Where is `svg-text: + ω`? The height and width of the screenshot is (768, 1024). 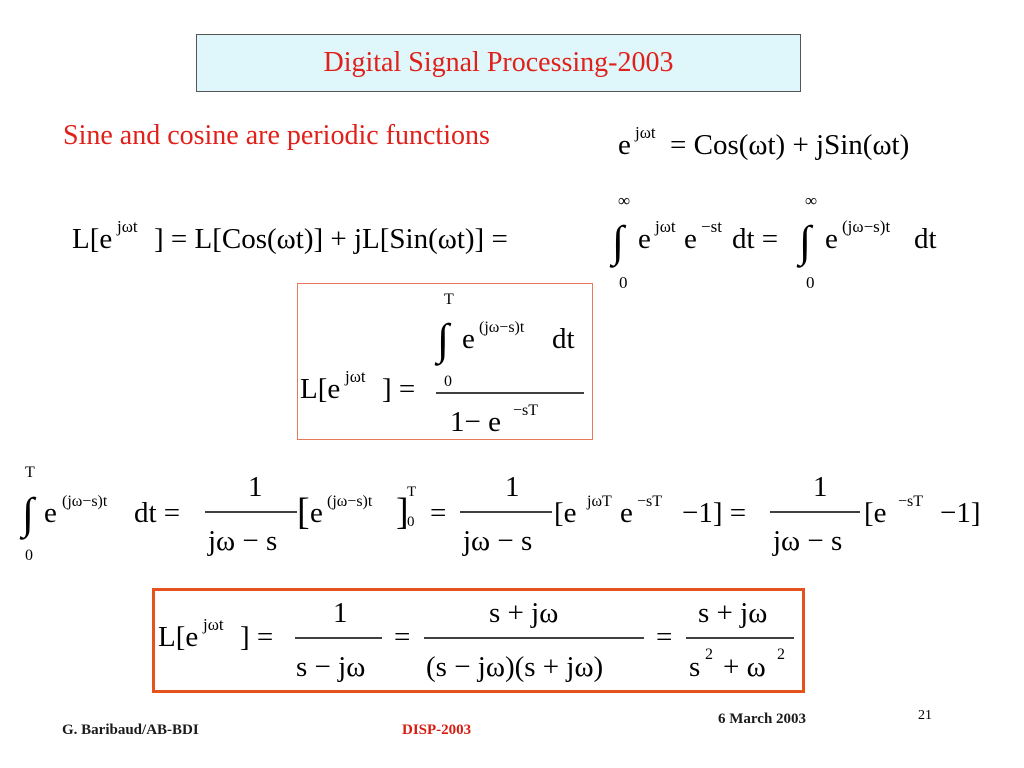 svg-text: + ω is located at coordinates (744, 667).